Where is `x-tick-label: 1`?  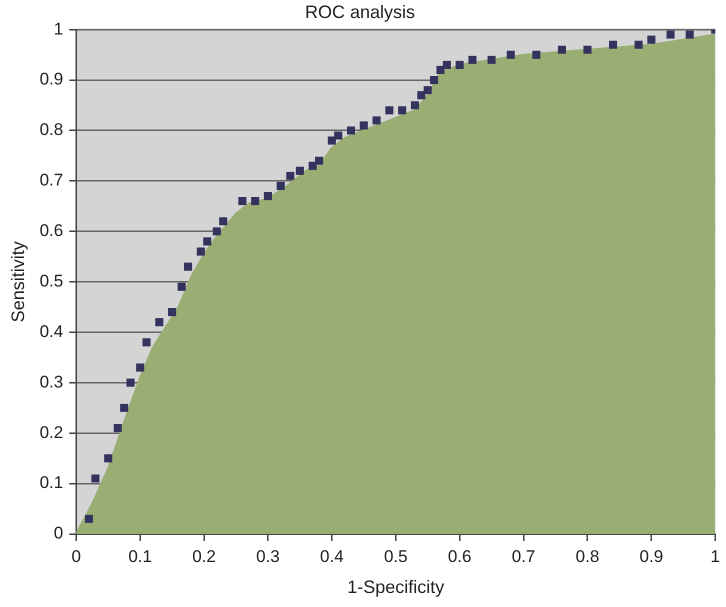
x-tick-label: 1 is located at coordinates (715, 556).